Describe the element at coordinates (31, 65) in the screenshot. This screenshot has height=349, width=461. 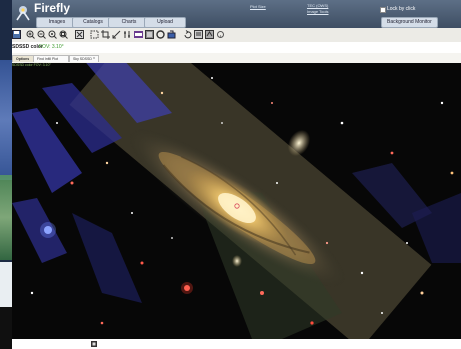
I see `viewer-subtitle: SDSSD color FOV: 3.10°` at that location.